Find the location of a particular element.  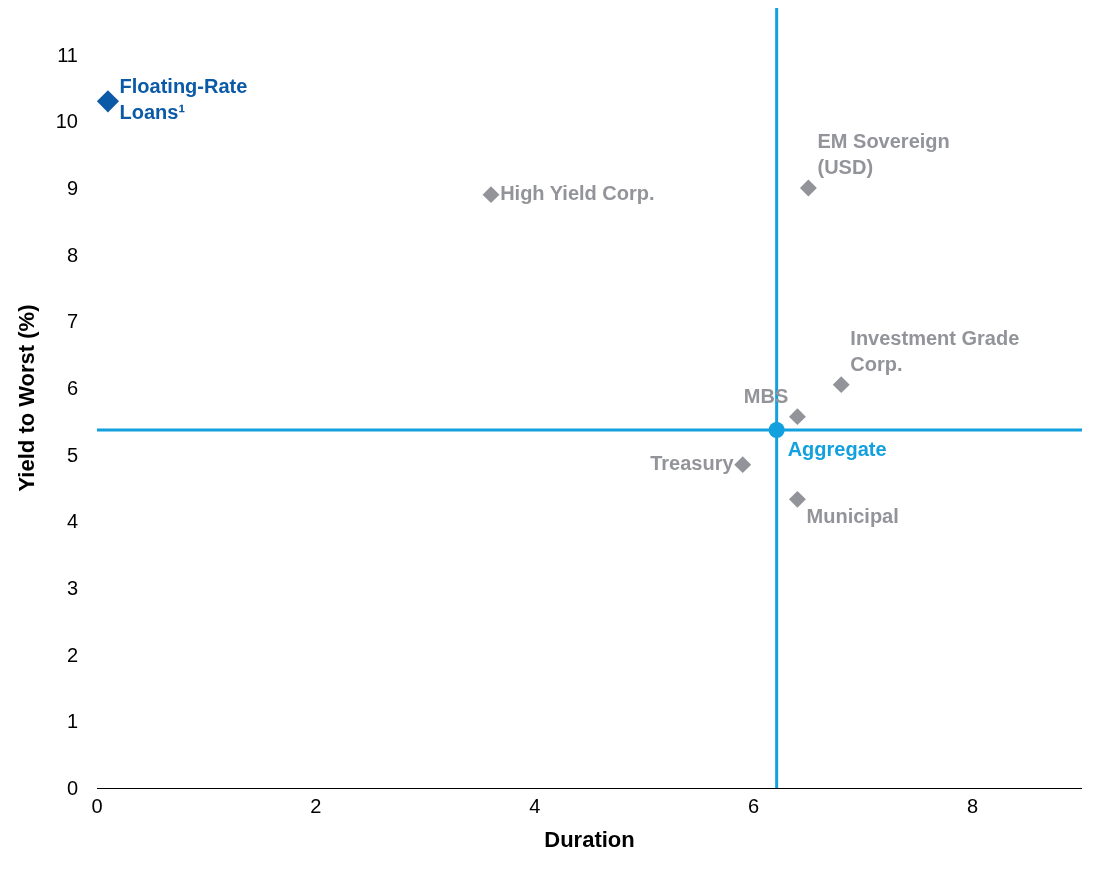

y-tick-label: 9 is located at coordinates (72, 188).